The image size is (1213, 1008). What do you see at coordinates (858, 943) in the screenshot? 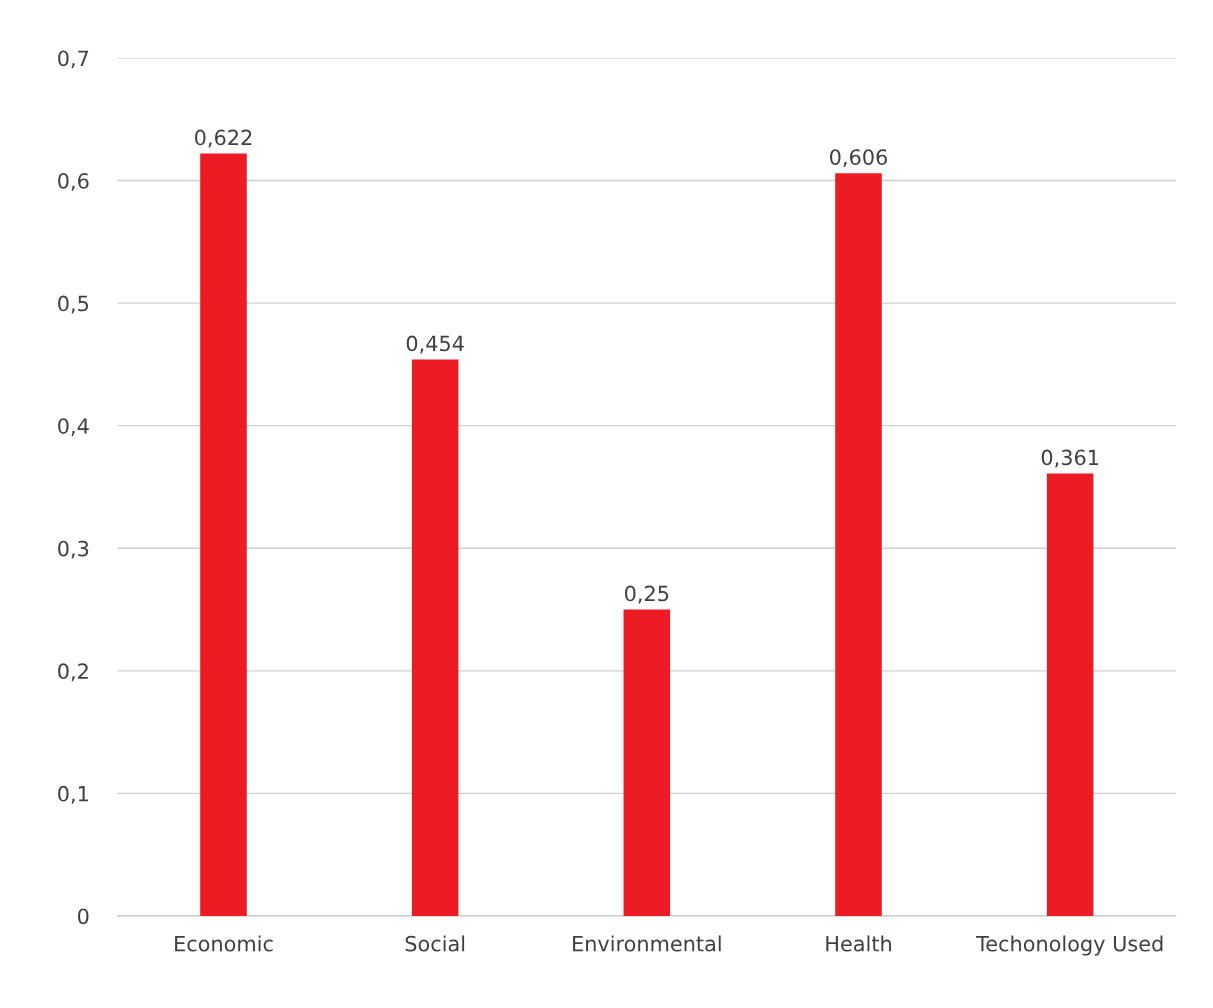
I see `x-tick-label: Health` at bounding box center [858, 943].